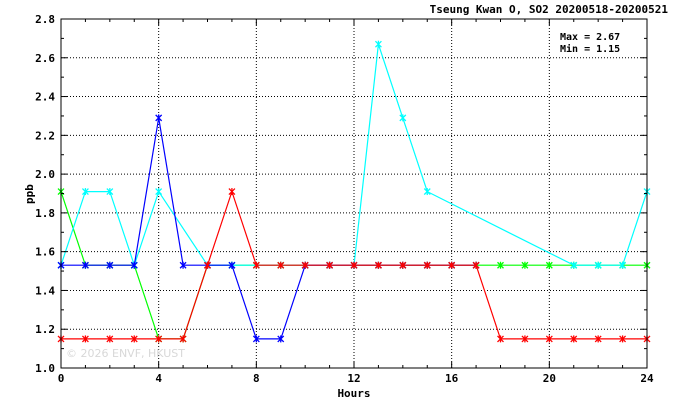  Describe the element at coordinates (647, 378) in the screenshot. I see `x-tick-label: 24` at that location.